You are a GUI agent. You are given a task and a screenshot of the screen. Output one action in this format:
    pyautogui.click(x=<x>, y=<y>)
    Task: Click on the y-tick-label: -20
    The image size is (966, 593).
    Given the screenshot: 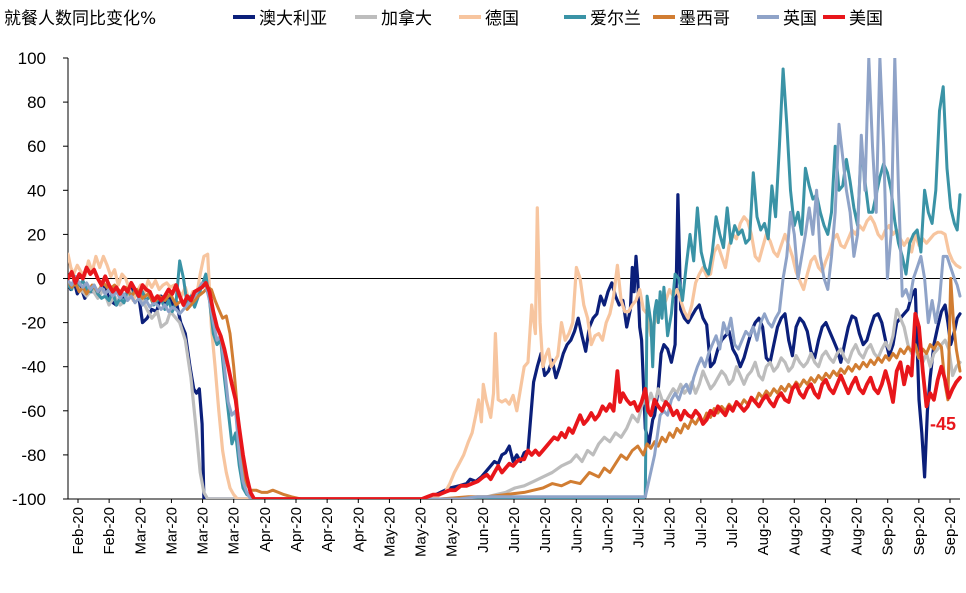 What is the action you would take?
    pyautogui.click(x=33, y=323)
    